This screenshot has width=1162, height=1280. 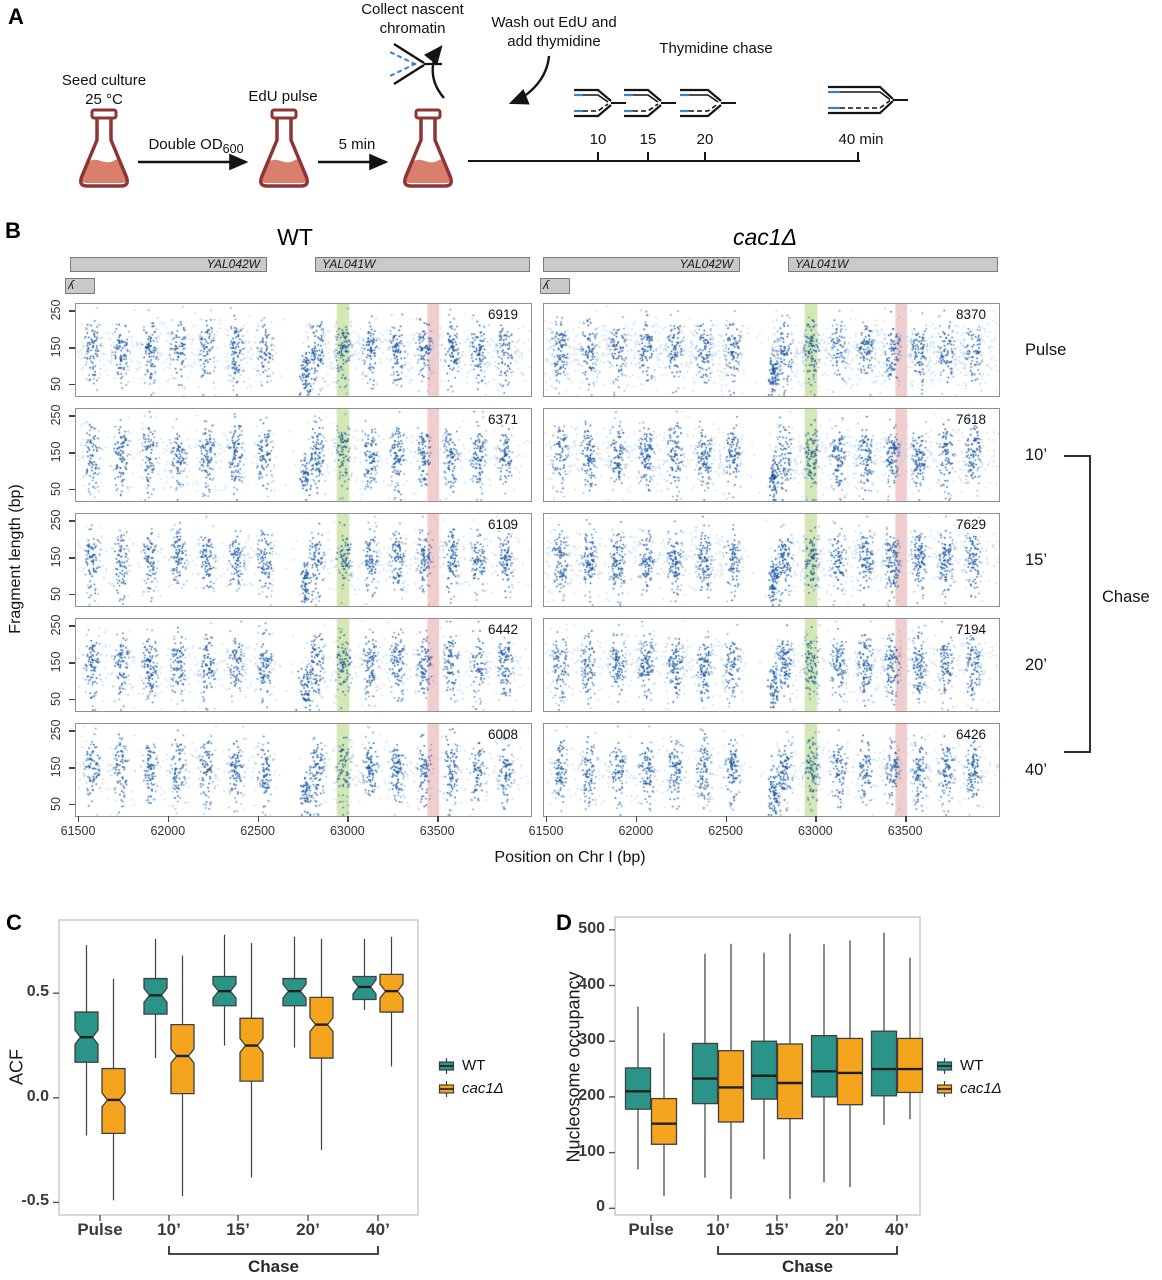 What do you see at coordinates (648, 139) in the screenshot?
I see `timeline-tick-label: 15` at bounding box center [648, 139].